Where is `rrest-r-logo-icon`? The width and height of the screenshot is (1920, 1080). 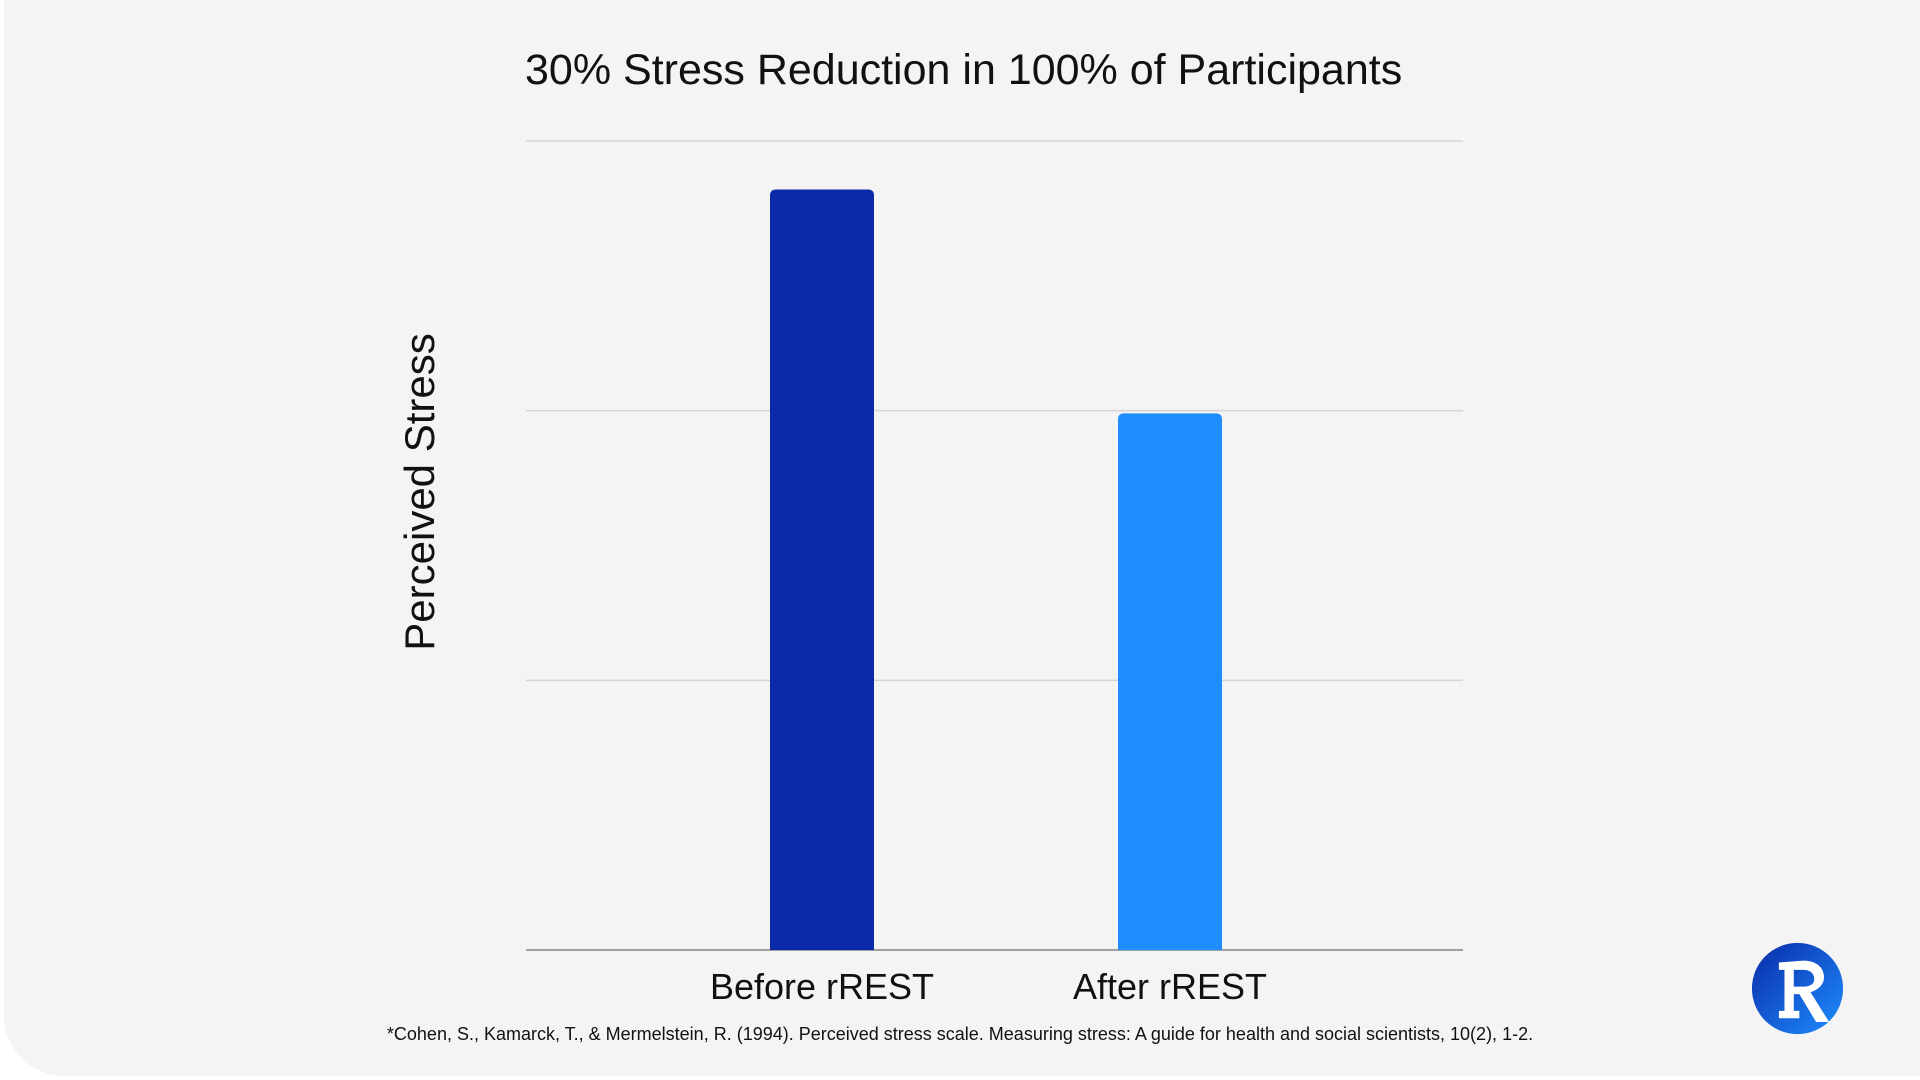
rrest-r-logo-icon is located at coordinates (1797, 988).